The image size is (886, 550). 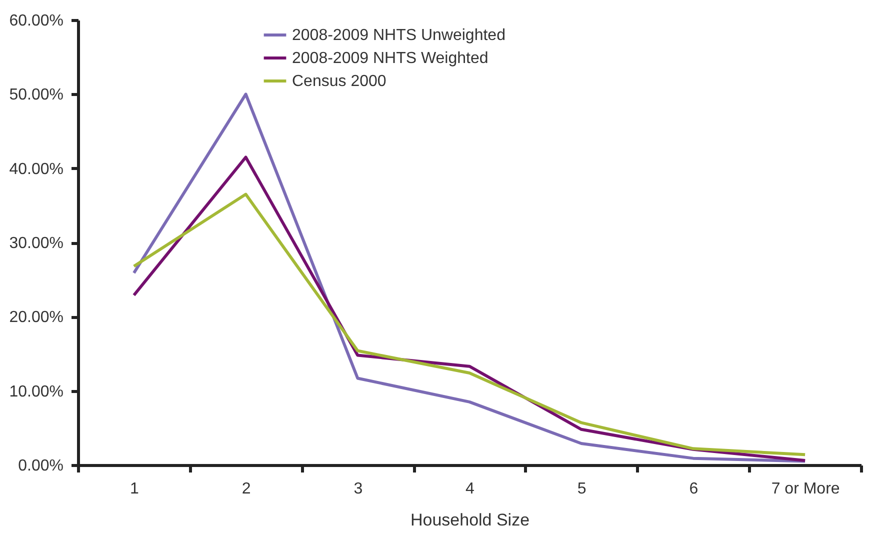 What do you see at coordinates (134, 489) in the screenshot?
I see `x-tick-label: 1` at bounding box center [134, 489].